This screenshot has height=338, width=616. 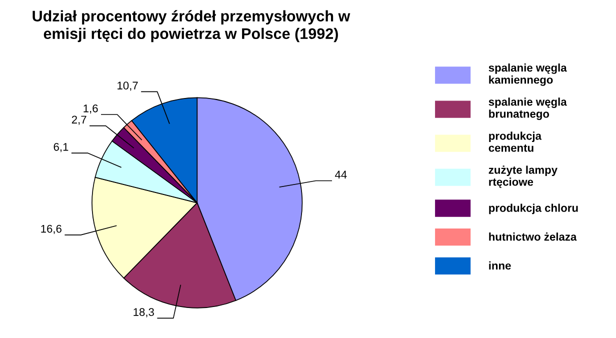 What do you see at coordinates (79, 120) in the screenshot?
I see `data-label: 2,7` at bounding box center [79, 120].